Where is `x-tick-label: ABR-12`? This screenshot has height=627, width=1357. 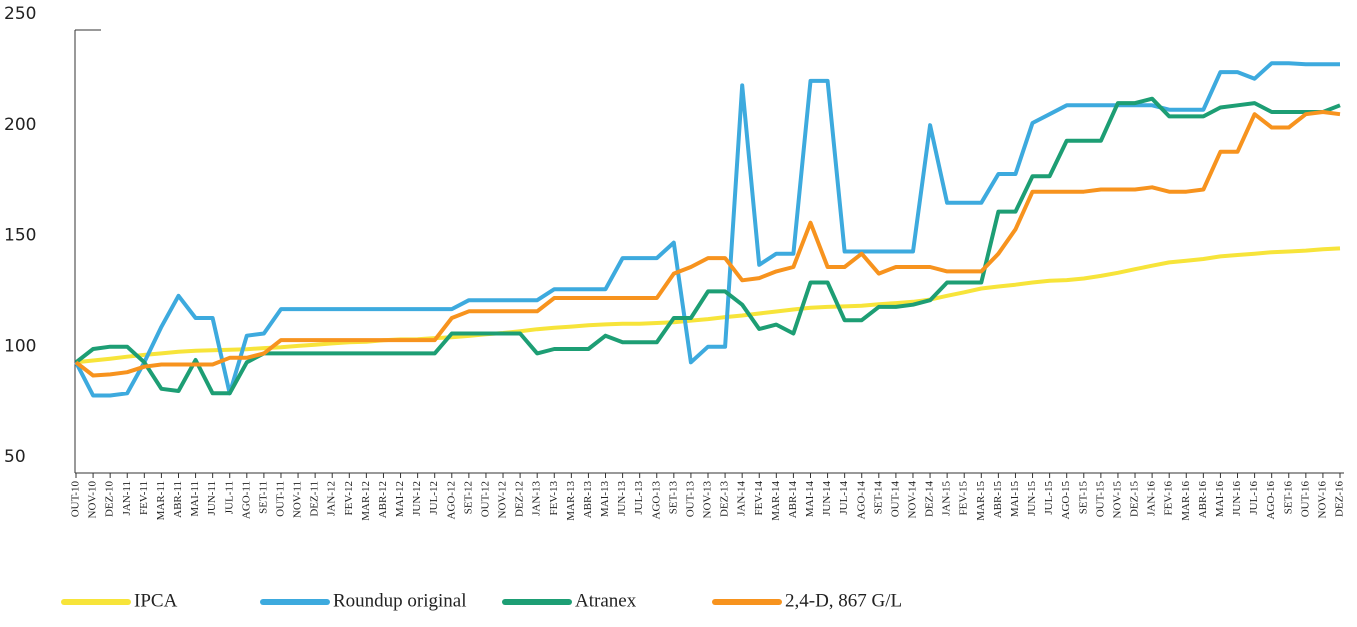 x-tick-label: ABR-12 is located at coordinates (383, 499).